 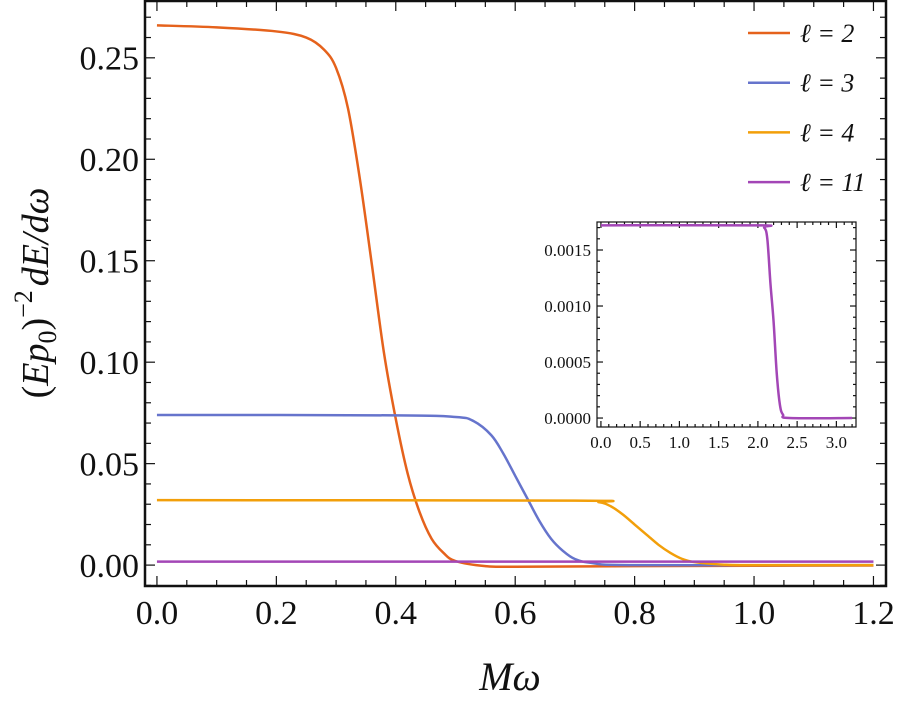 I want to click on y-axis-title: (Ep0)−2dE/dω, so click(x=35, y=293).